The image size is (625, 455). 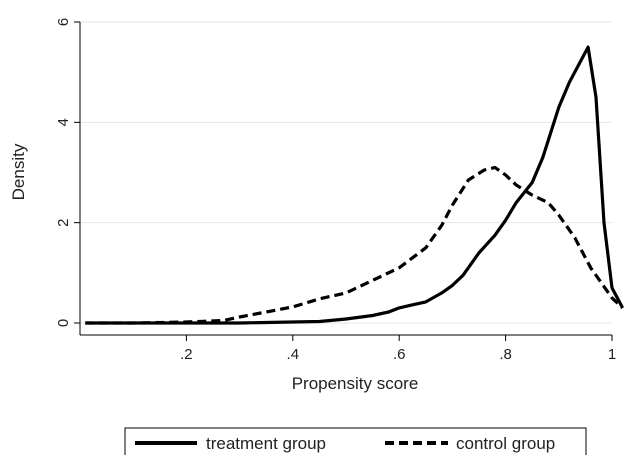 I want to click on y-tick-label: 2, so click(x=63, y=222).